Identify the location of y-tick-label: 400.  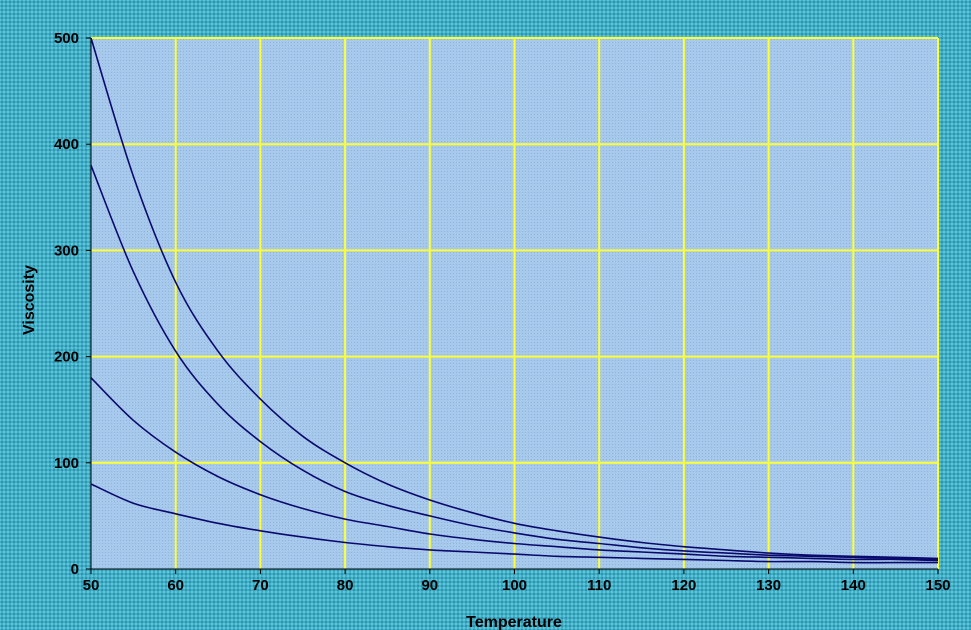
(66, 144).